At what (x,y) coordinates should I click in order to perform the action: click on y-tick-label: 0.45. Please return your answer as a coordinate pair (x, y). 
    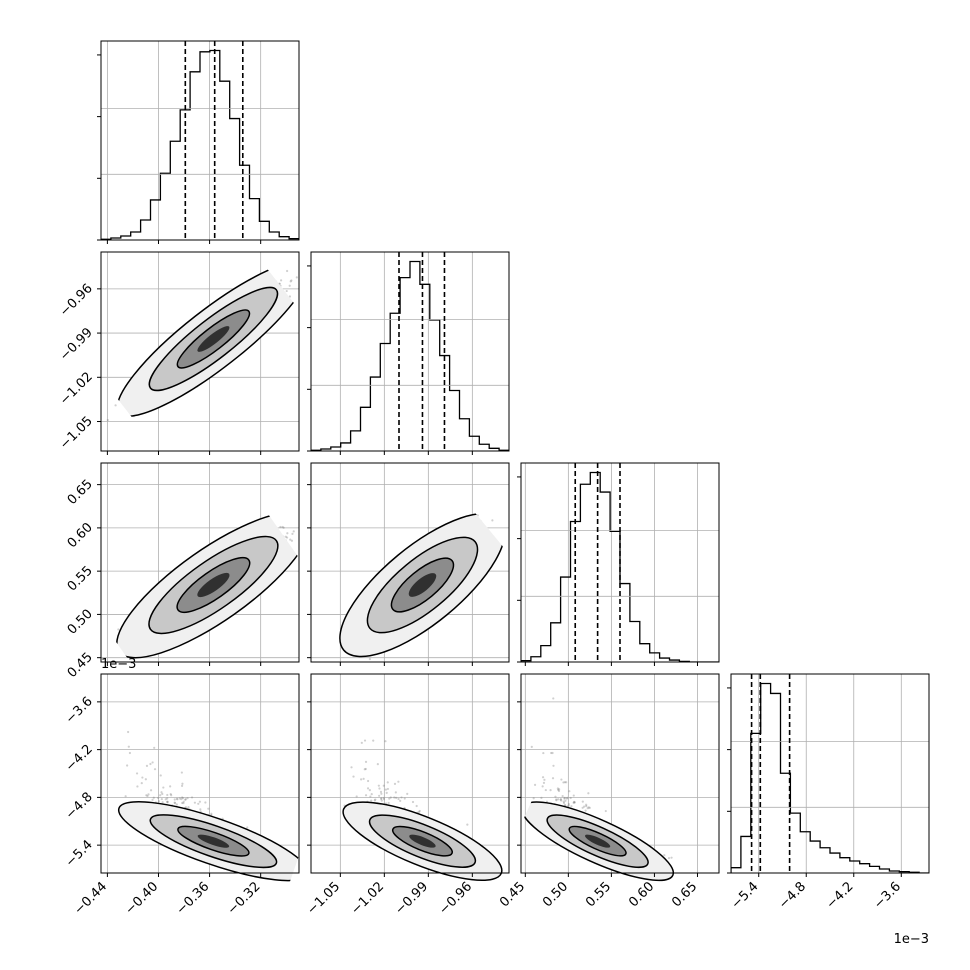
    Looking at the image, I should click on (80, 665).